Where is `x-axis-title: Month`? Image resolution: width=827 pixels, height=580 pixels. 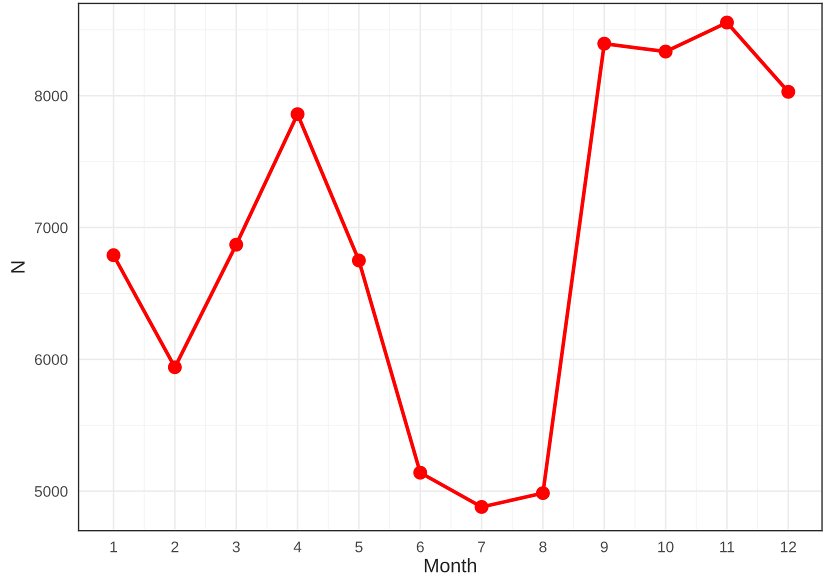
x-axis-title: Month is located at coordinates (450, 565).